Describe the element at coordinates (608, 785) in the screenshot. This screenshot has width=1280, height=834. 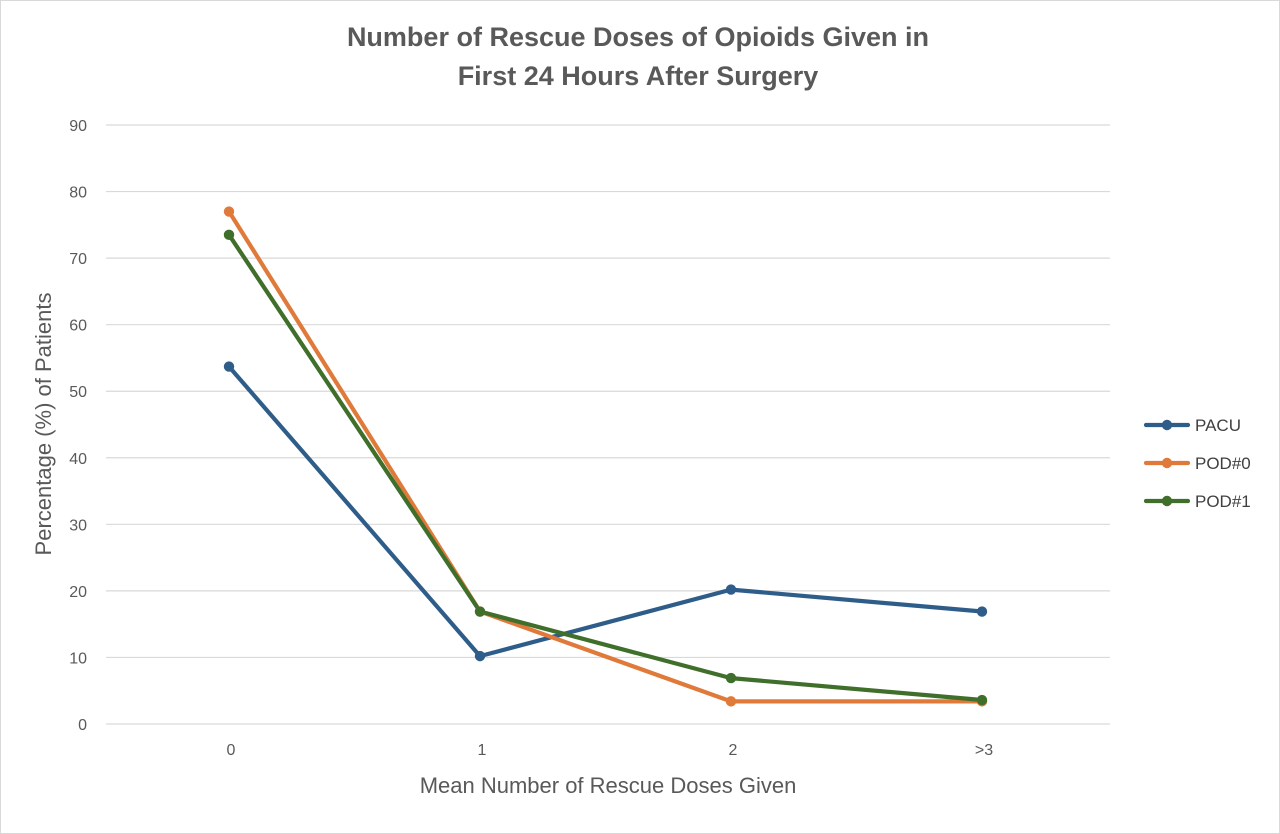
I see `x-axis-title: Mean Number of Rescue Doses Given` at that location.